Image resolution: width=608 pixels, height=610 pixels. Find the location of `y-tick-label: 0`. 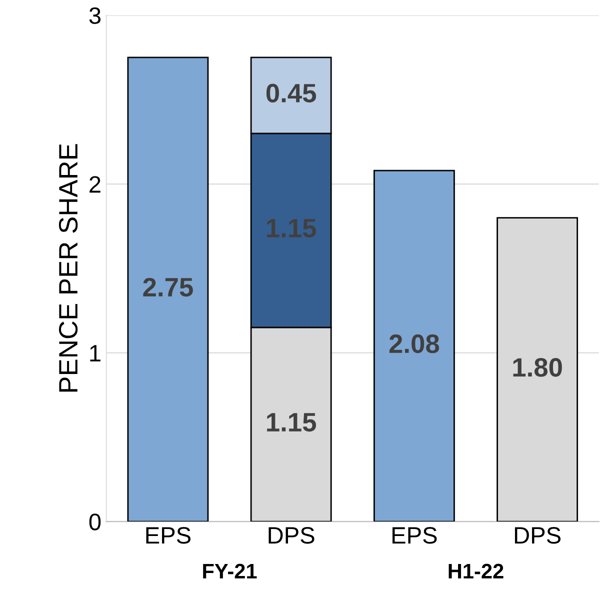

y-tick-label: 0 is located at coordinates (95, 522).